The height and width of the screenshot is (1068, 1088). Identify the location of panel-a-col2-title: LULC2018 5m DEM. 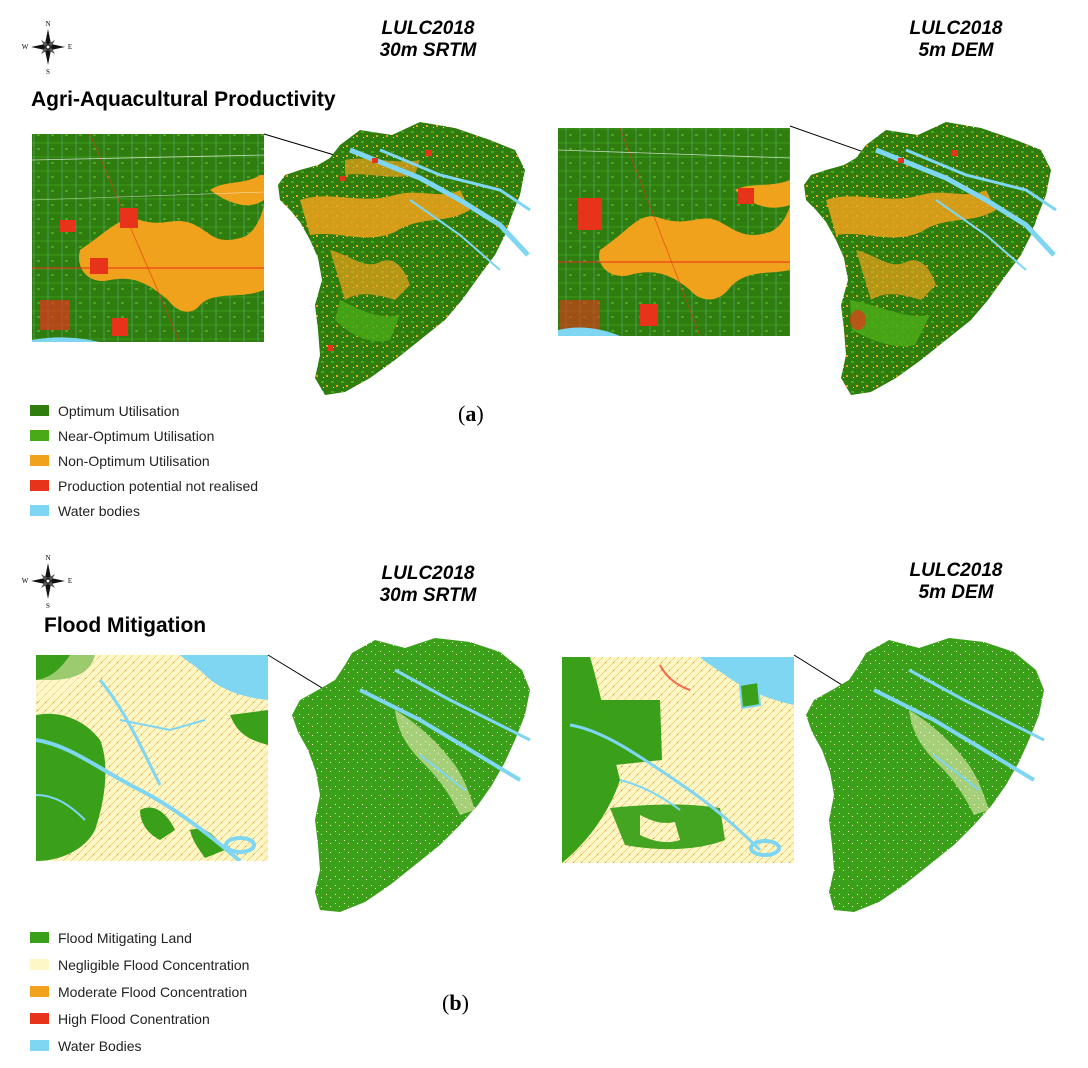
(956, 39).